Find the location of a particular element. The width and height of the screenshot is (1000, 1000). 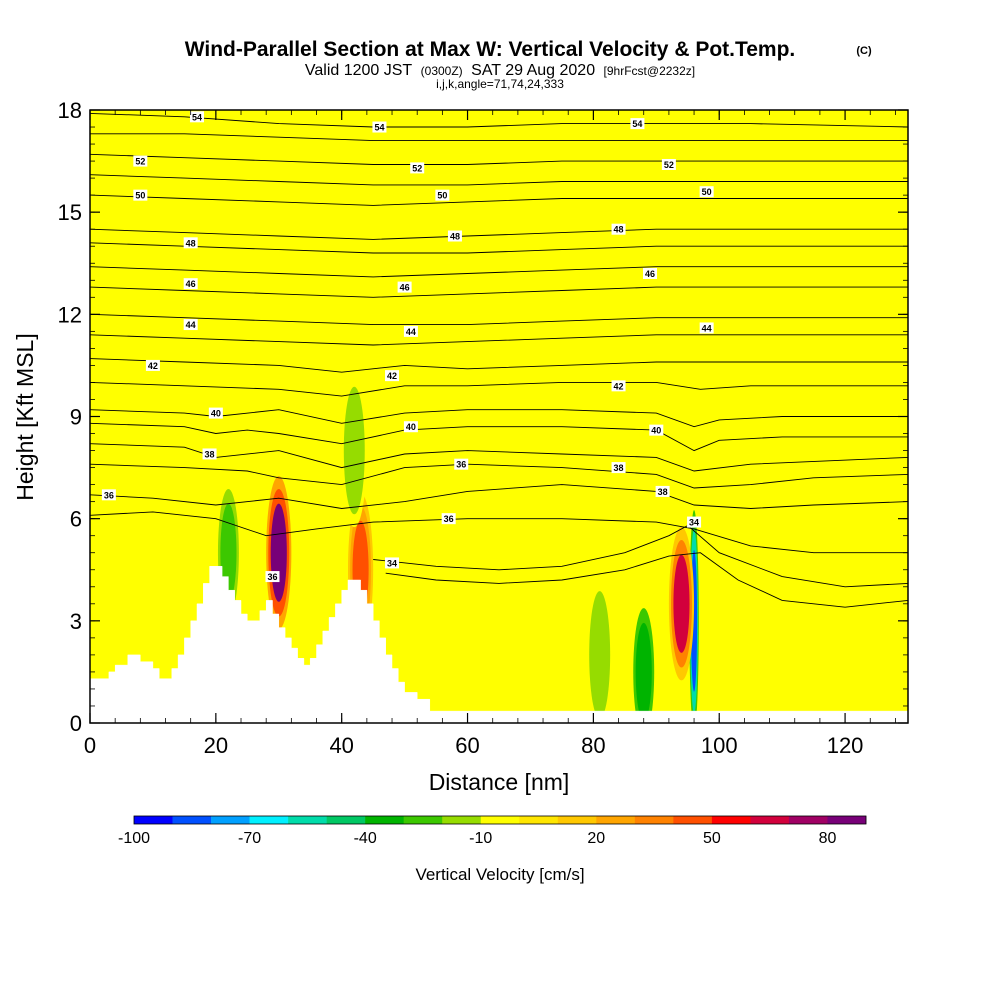

y-axis-label: Height [Kft MSL] is located at coordinates (25, 416).